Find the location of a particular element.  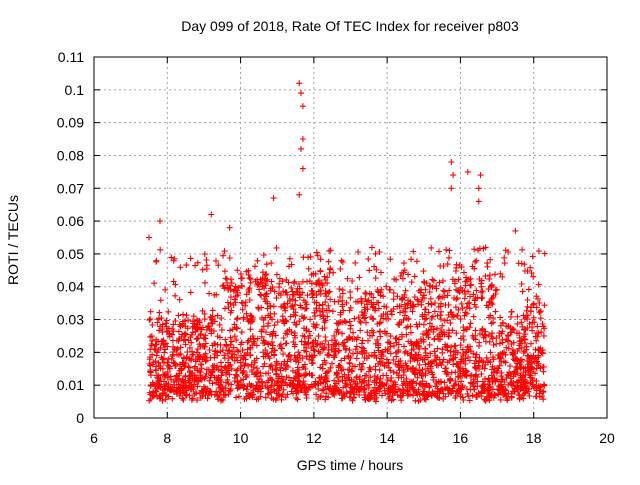

x-tick-label: 8 is located at coordinates (167, 438).